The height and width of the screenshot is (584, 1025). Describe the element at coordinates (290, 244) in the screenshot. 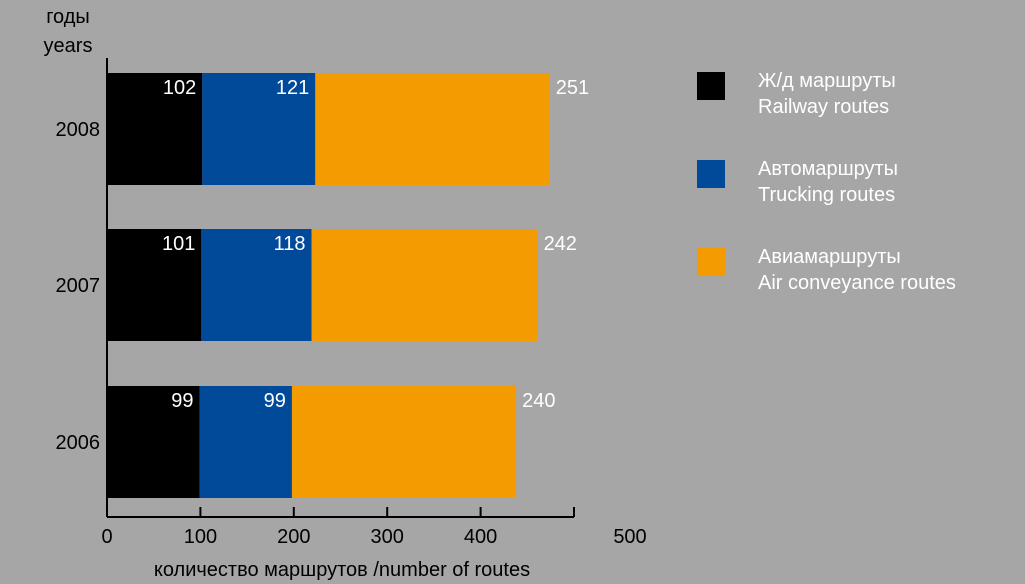

I see `value-label-truck-2007: 118` at that location.